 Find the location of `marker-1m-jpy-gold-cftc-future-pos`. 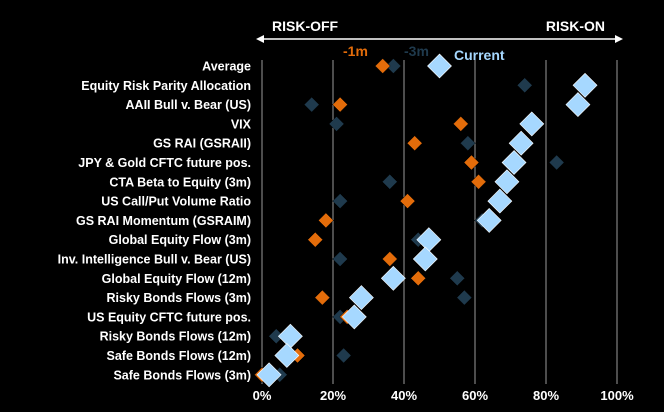

marker-1m-jpy-gold-cftc-future-pos is located at coordinates (471, 162).